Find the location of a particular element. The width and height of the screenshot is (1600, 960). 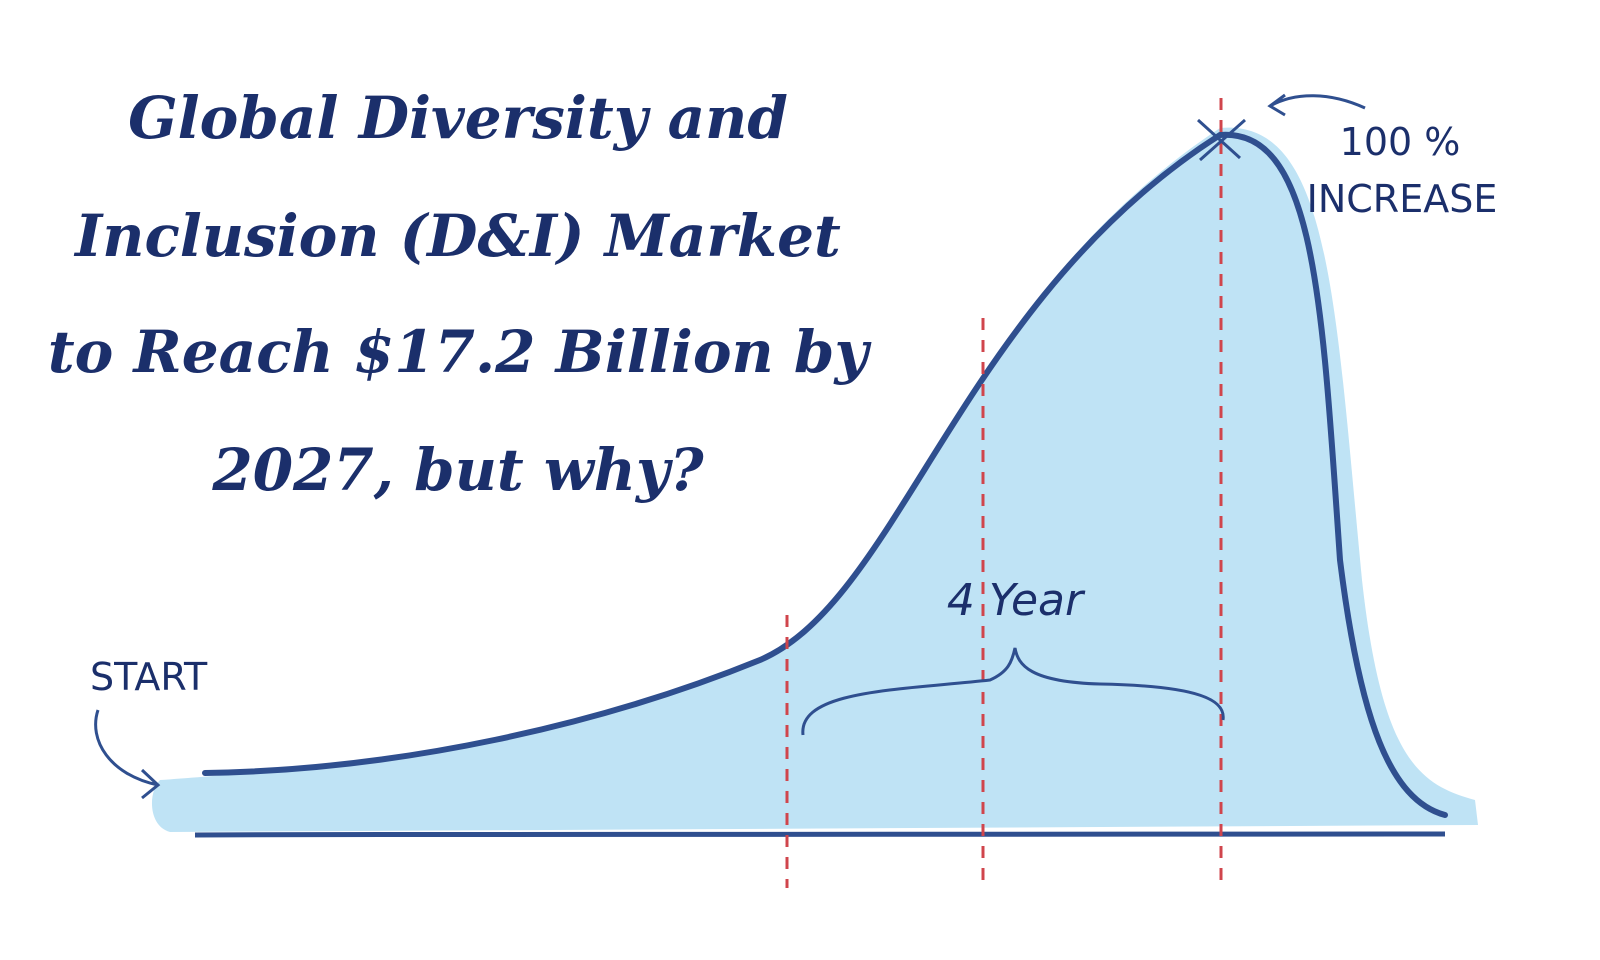

title-line: 2027, but why? is located at coordinates (457, 470).